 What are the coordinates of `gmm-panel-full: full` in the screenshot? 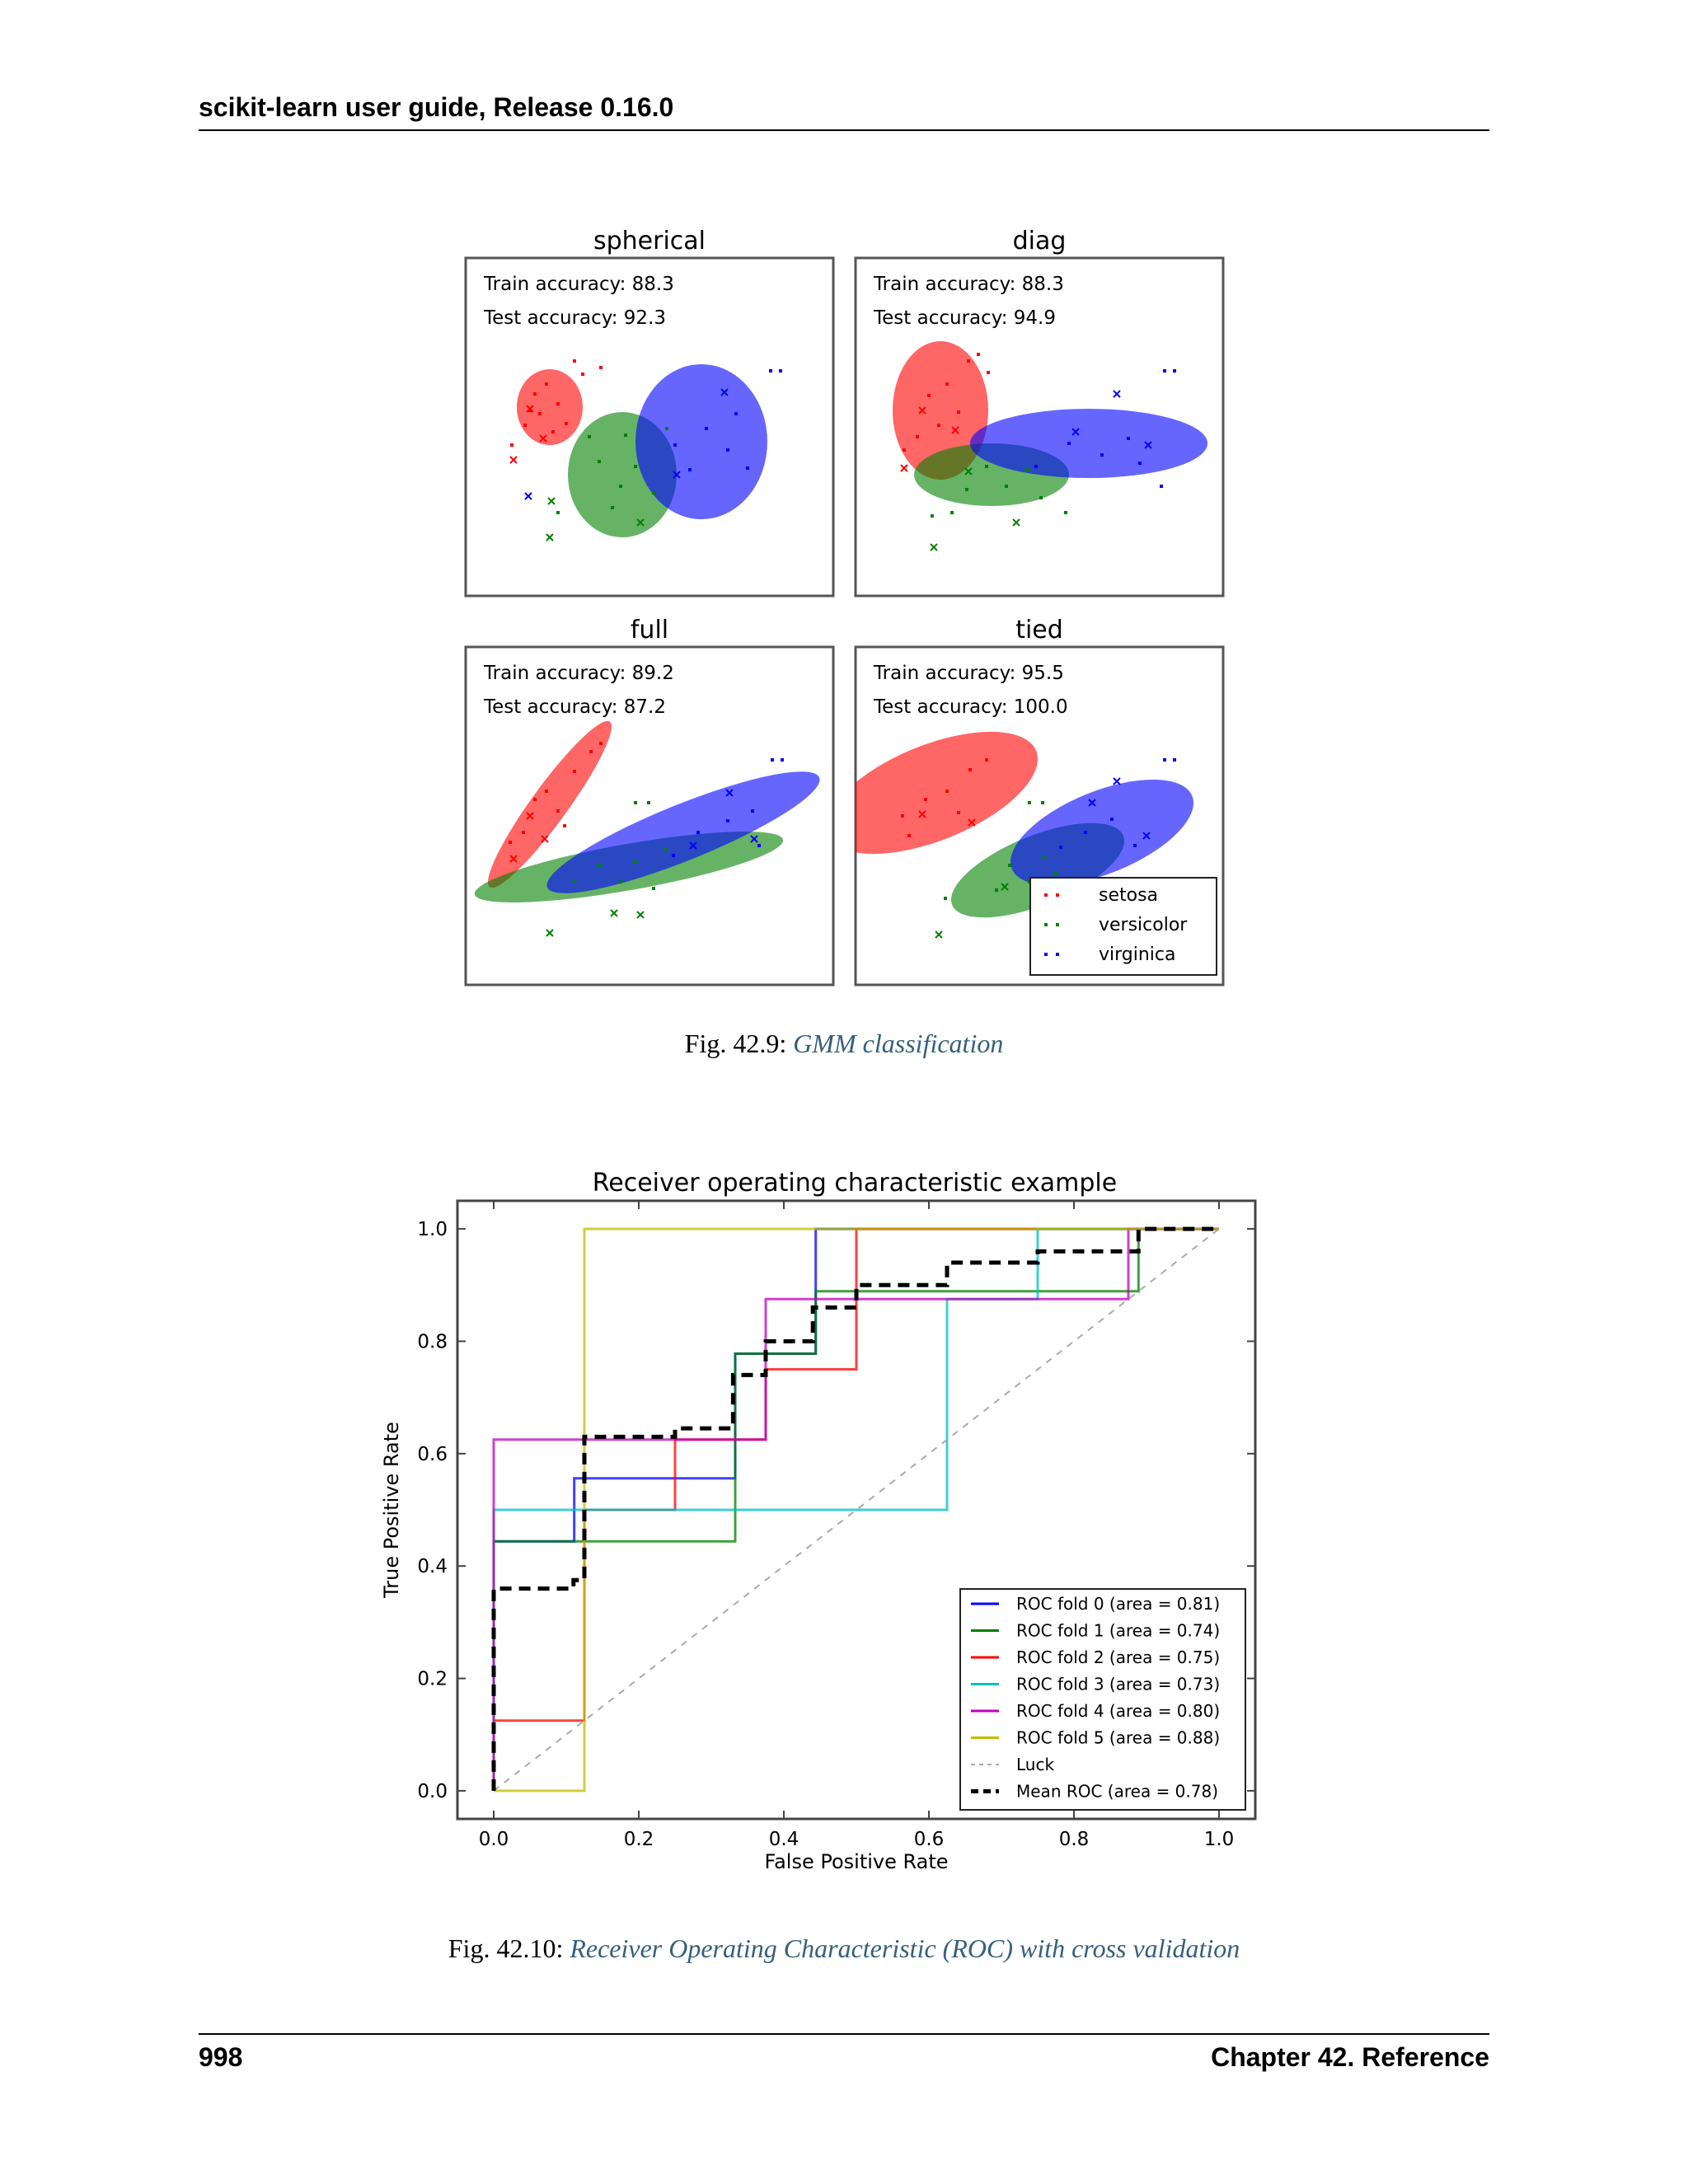 It's located at (650, 801).